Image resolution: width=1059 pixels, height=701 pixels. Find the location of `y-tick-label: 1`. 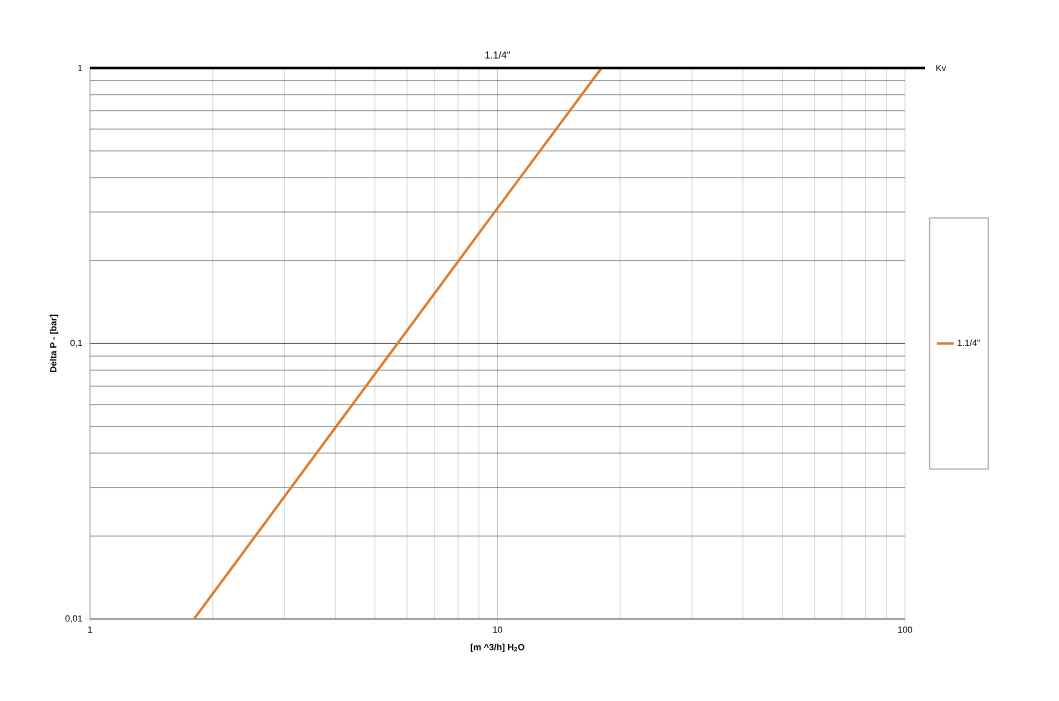

y-tick-label: 1 is located at coordinates (80, 68).